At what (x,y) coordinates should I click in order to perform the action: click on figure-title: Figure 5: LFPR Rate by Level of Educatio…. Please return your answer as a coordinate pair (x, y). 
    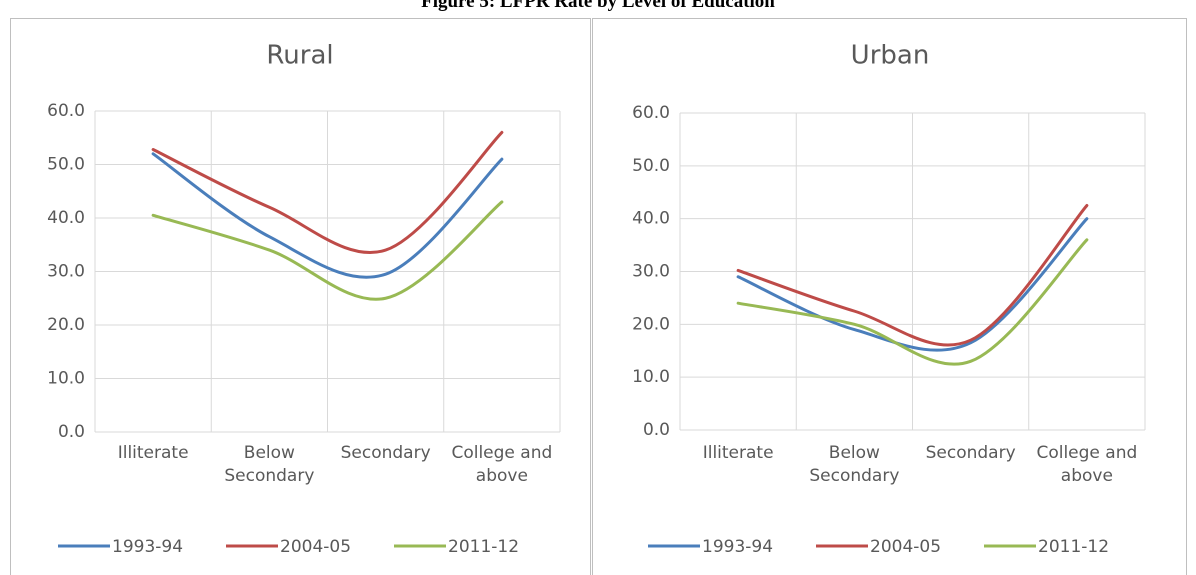
    Looking at the image, I should click on (598, 6).